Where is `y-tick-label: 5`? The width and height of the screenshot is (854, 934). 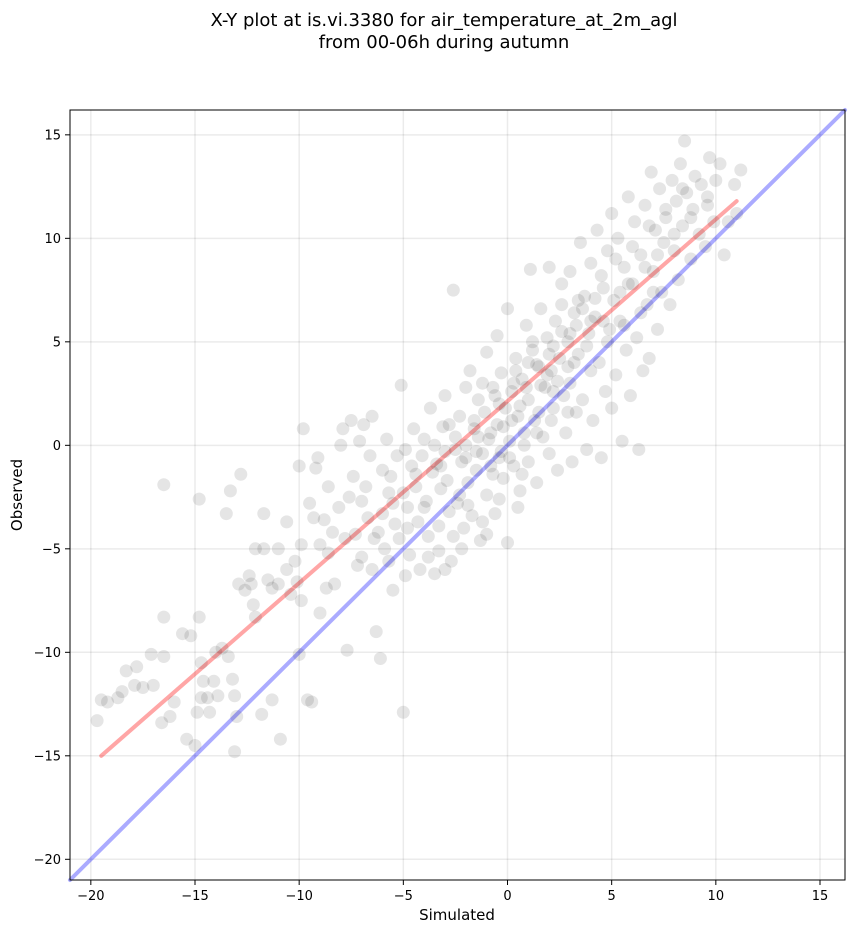 y-tick-label: 5 is located at coordinates (57, 342).